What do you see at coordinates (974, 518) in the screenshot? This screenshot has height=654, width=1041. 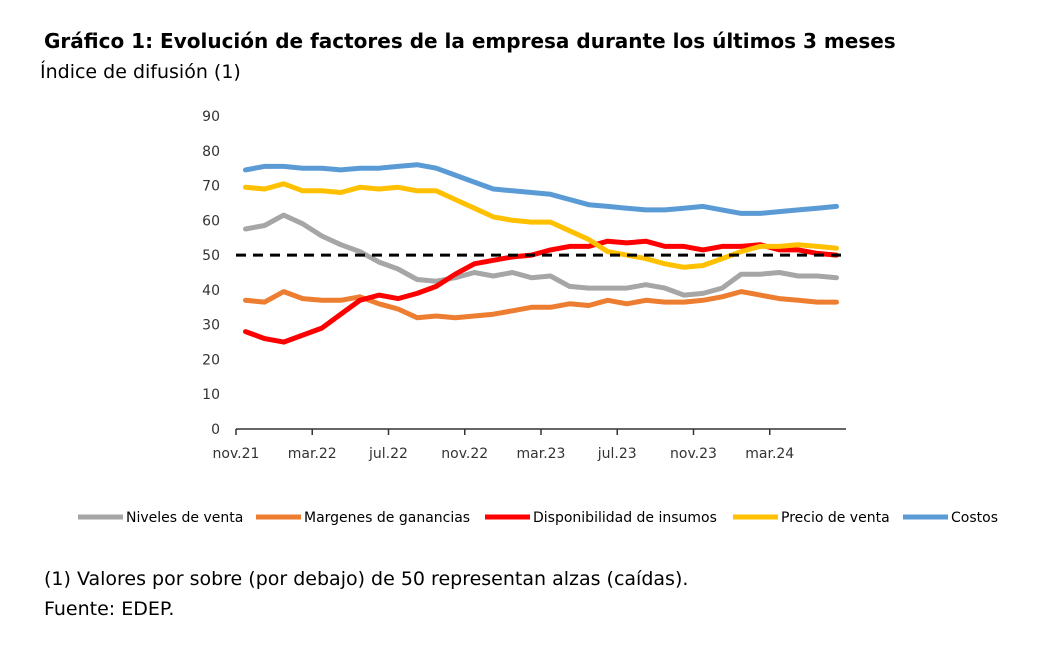 I see `legend-label: Costos` at bounding box center [974, 518].